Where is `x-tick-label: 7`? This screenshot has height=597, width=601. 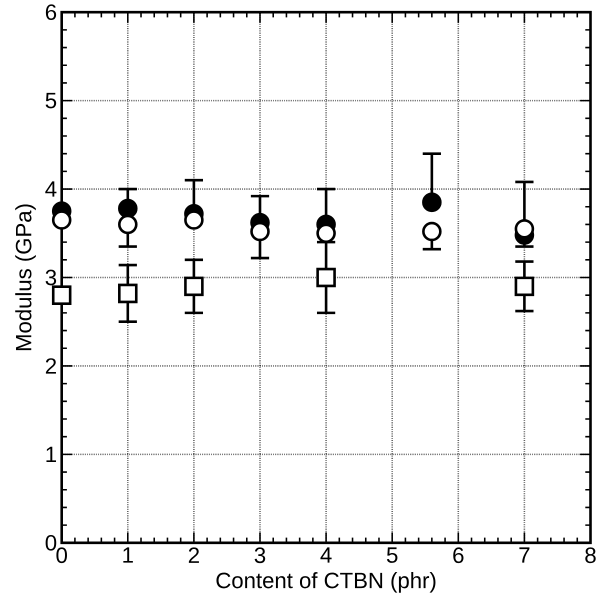 x-tick-label: 7 is located at coordinates (524, 555).